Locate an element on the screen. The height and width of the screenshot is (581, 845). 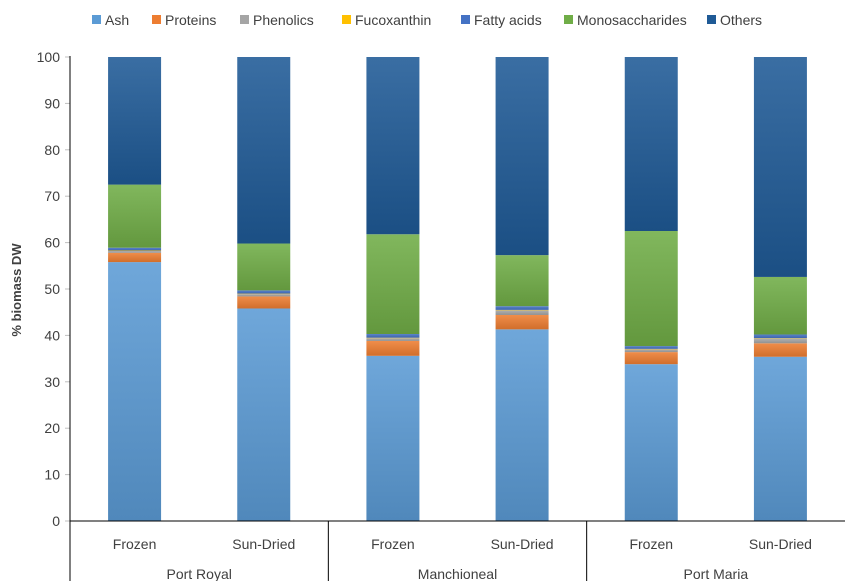
legend-label-others: Others is located at coordinates (741, 20).